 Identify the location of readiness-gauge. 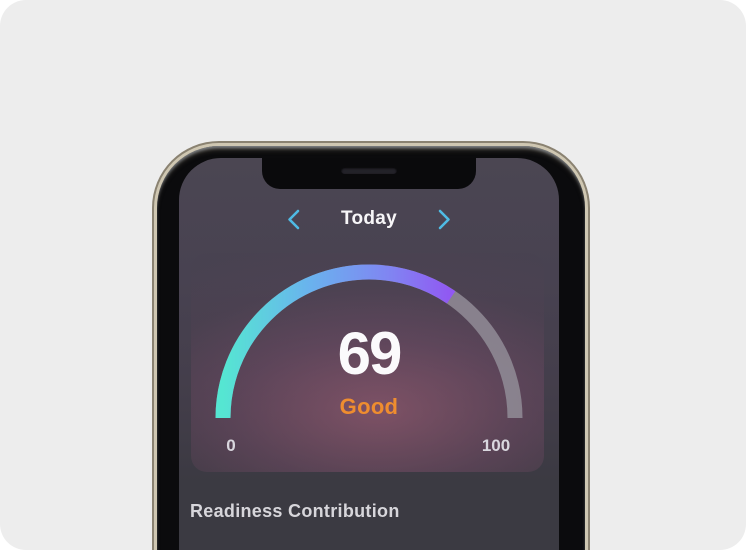
(369, 341).